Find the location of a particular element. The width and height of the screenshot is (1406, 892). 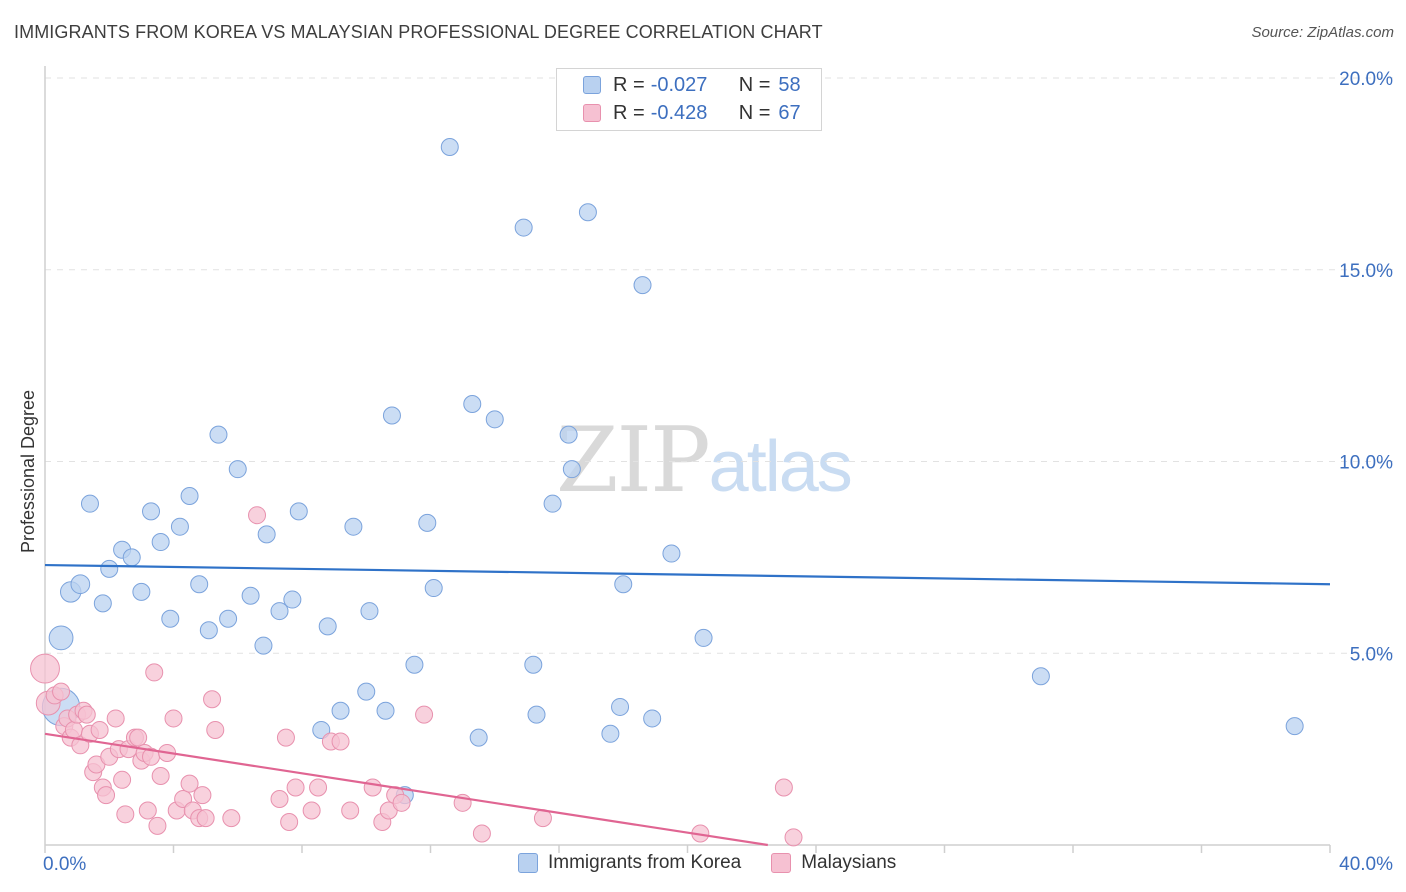

stats-legend-row-malay: R = -0.428 N = 67 is located at coordinates (692, 113).